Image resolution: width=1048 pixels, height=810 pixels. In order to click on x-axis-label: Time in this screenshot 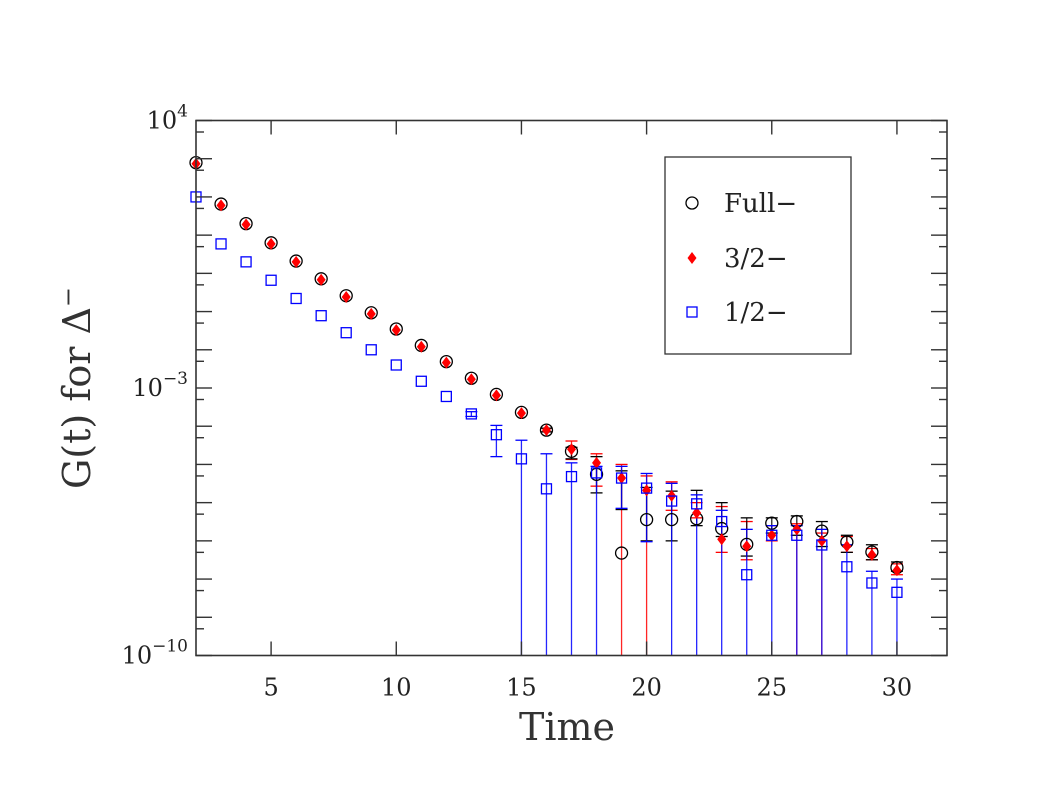, I will do `click(567, 727)`.